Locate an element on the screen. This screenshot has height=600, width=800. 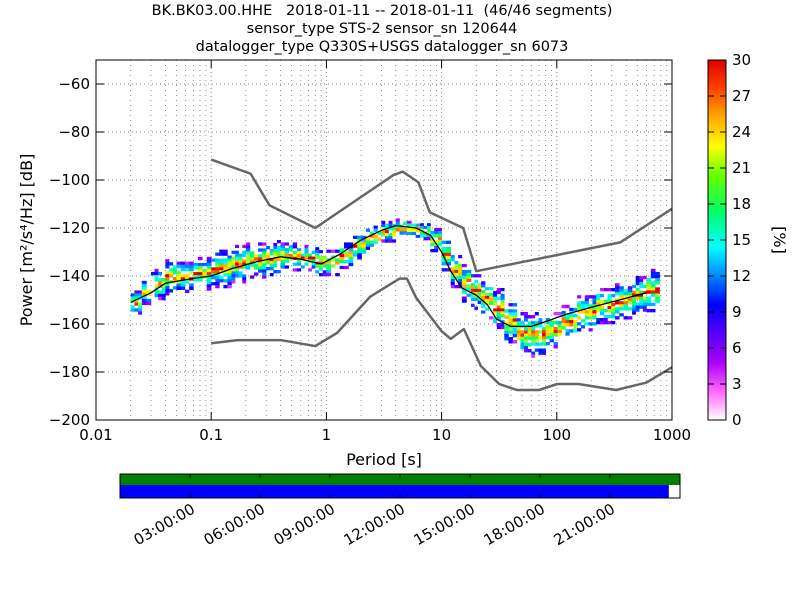
timeline-tick-label: 09:00:00 is located at coordinates (304, 524).